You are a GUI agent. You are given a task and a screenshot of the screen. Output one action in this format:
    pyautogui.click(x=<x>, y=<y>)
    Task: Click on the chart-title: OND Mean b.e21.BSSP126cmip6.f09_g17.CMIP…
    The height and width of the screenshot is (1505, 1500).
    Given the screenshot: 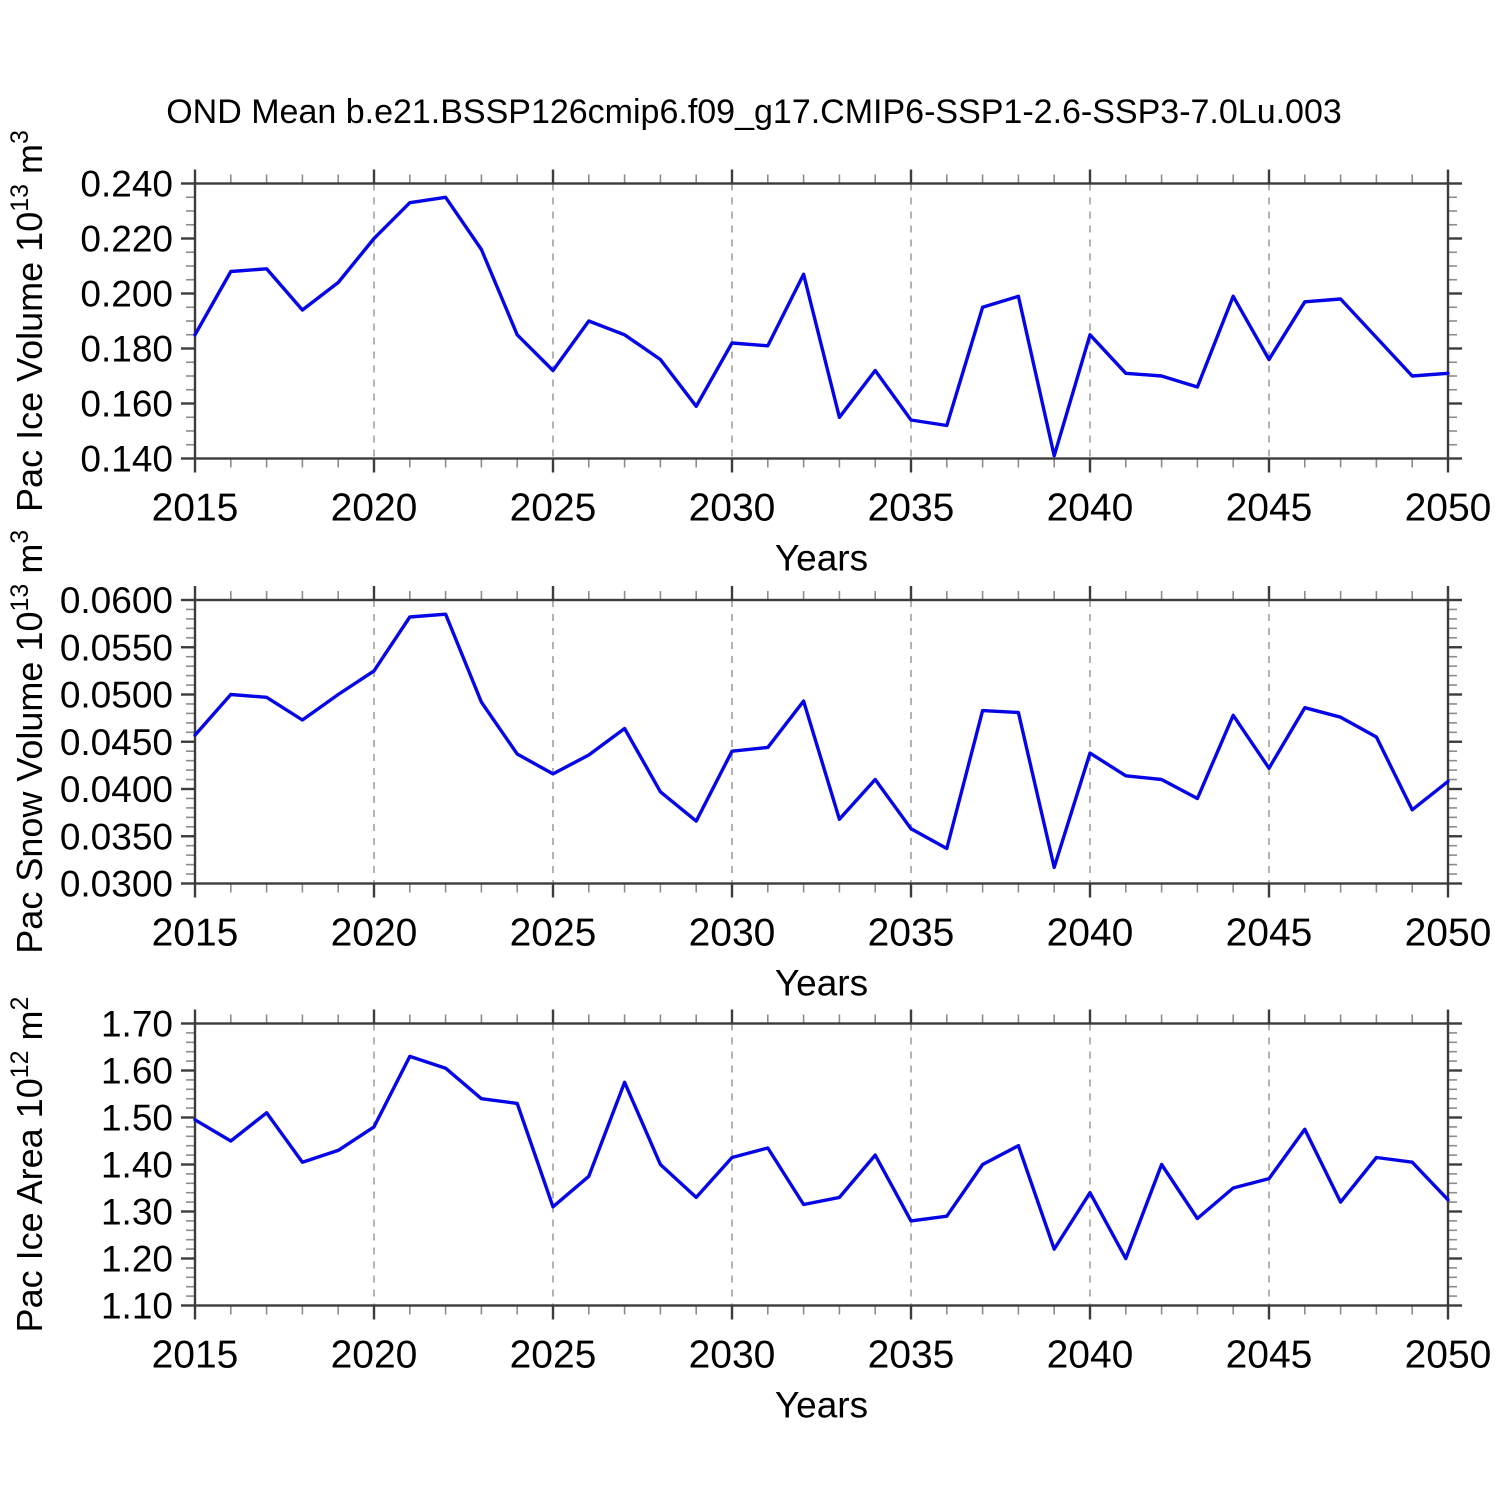 What is the action you would take?
    pyautogui.click(x=754, y=112)
    